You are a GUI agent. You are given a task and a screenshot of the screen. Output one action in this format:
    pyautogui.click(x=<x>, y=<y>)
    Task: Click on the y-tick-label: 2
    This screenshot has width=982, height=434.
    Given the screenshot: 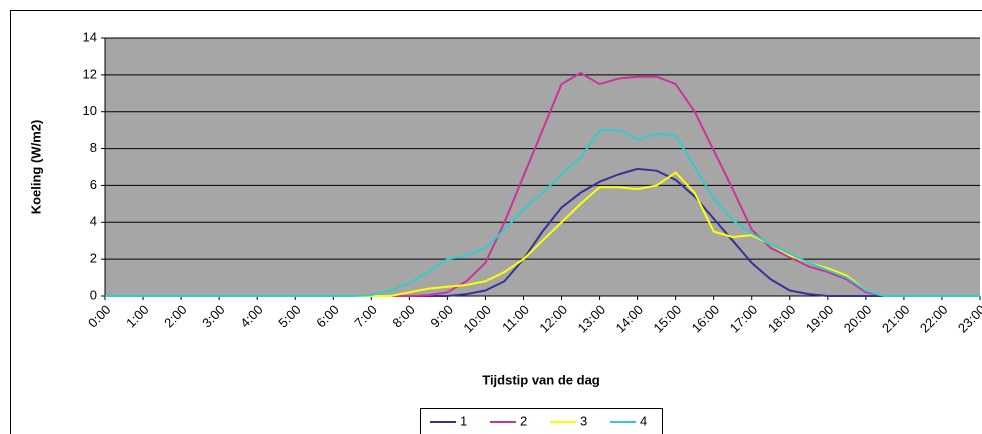 What is the action you would take?
    pyautogui.click(x=93, y=258)
    